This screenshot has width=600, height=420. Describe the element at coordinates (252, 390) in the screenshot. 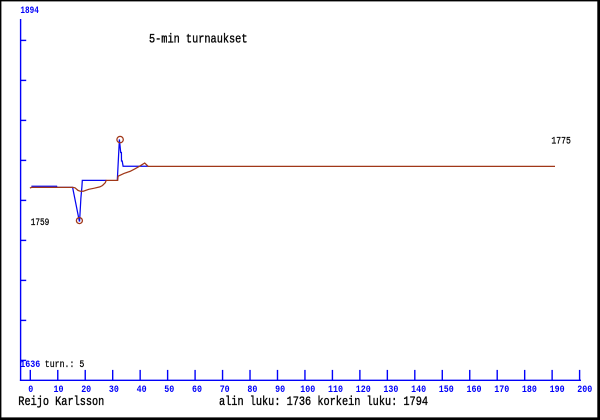

I see `svg-text: 80` at that location.